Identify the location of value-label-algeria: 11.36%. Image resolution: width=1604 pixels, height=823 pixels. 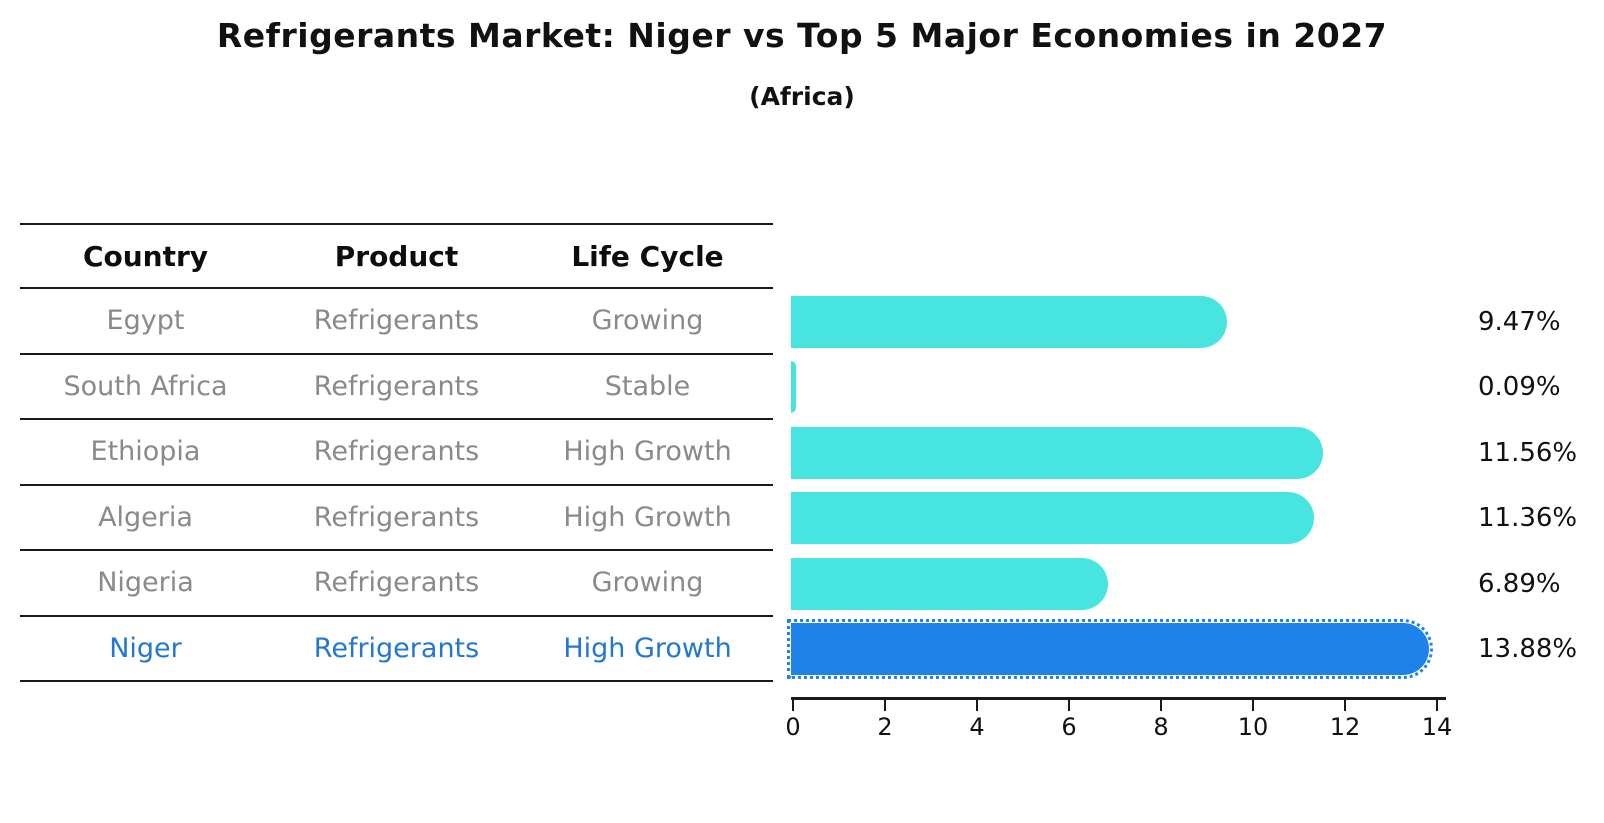
(1528, 518).